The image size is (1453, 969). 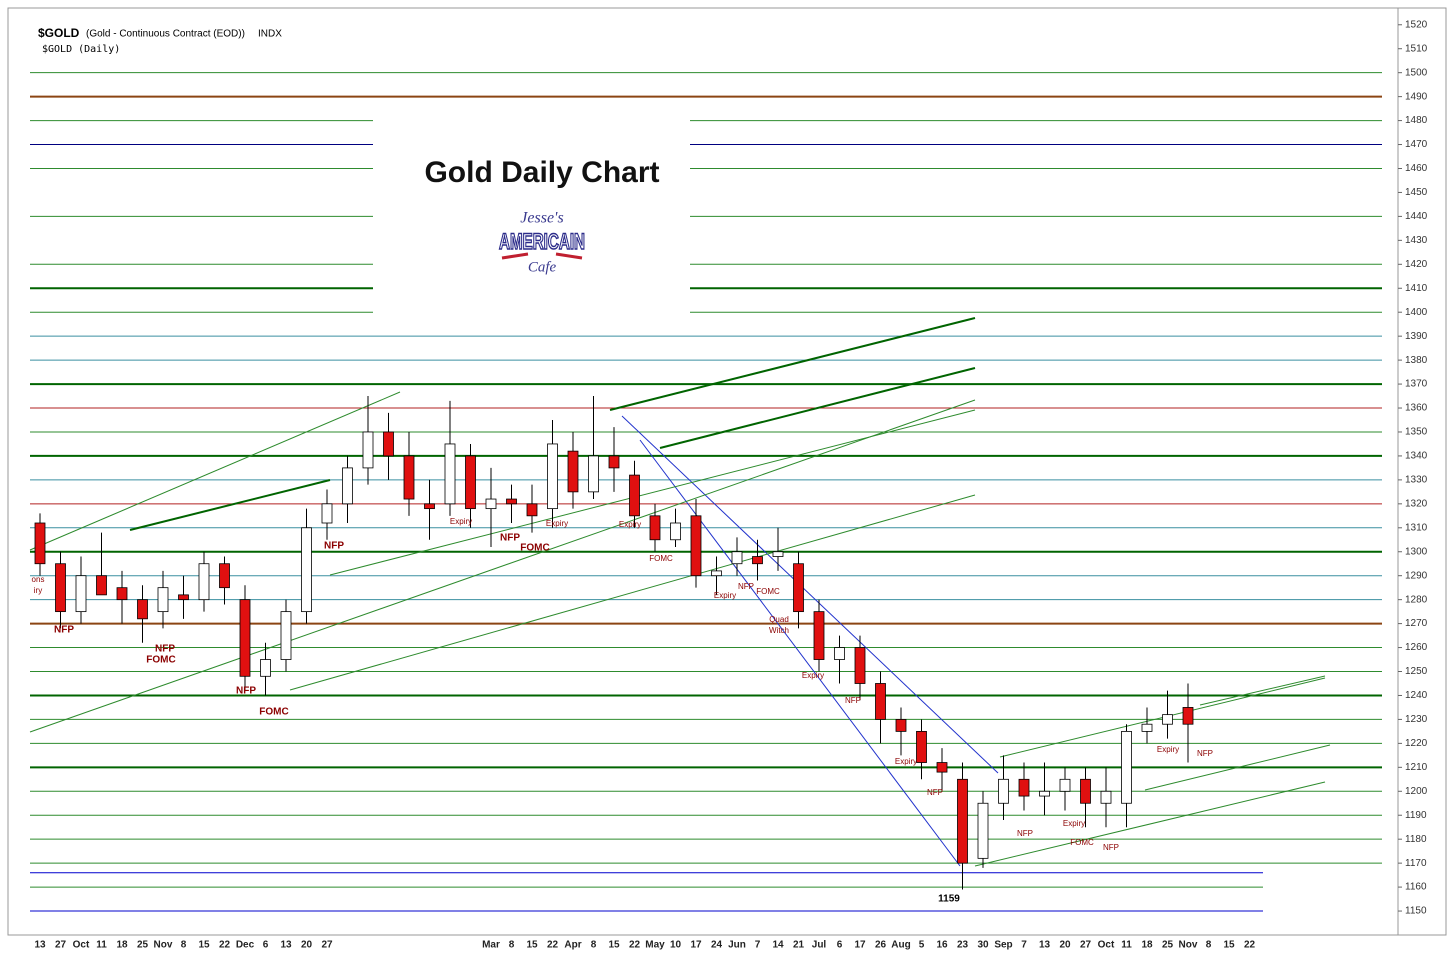 I want to click on x-tick-label: Oct, so click(x=81, y=945).